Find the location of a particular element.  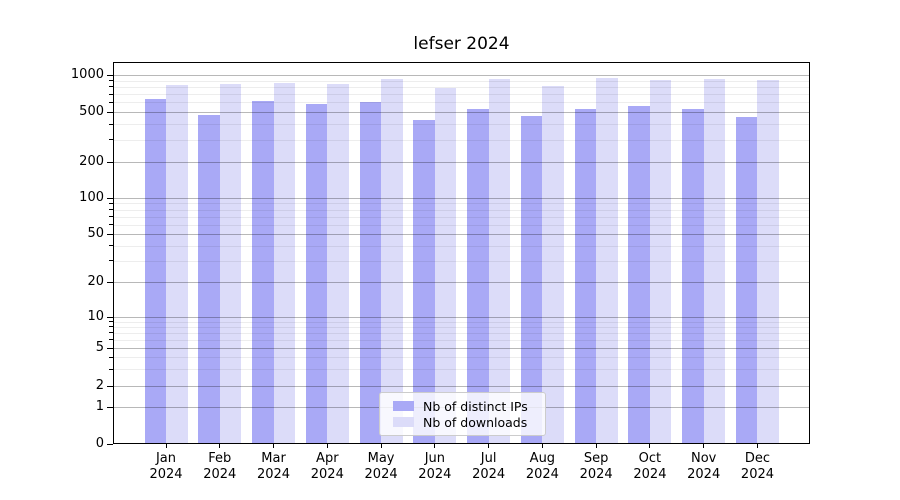

bar-downloads-sep is located at coordinates (607, 260).